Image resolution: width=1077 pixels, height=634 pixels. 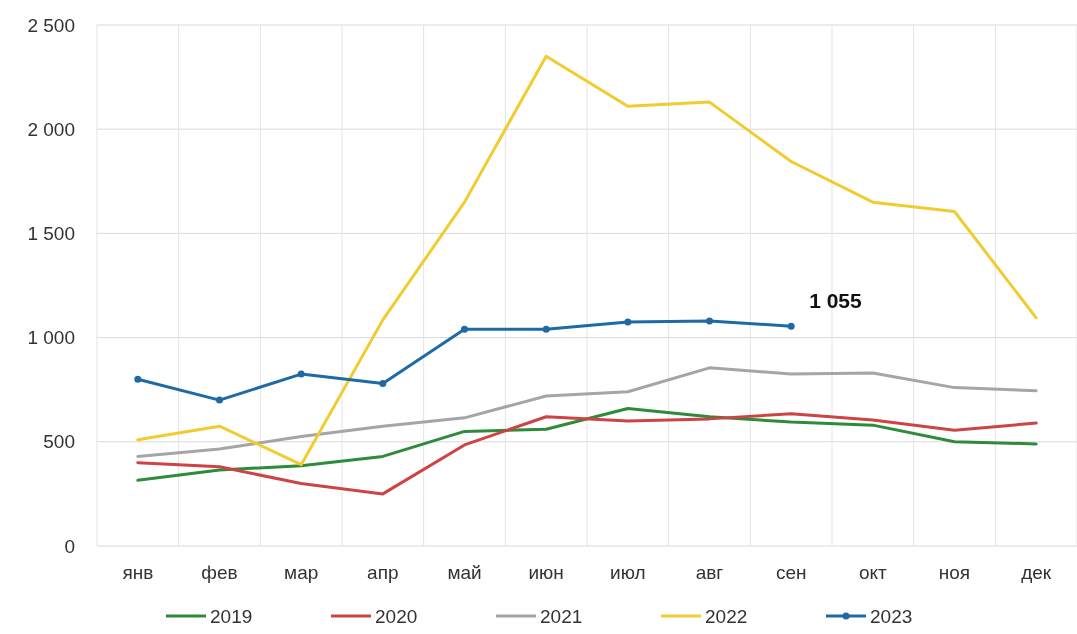 What do you see at coordinates (51, 234) in the screenshot?
I see `y-tick-label: 1 500` at bounding box center [51, 234].